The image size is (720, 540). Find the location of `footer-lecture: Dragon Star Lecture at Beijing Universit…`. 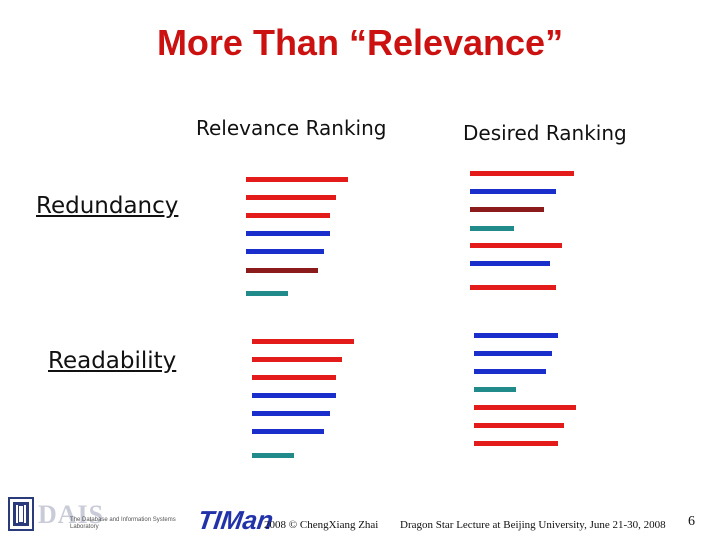

footer-lecture: Dragon Star Lecture at Beijing Universit… is located at coordinates (533, 525).